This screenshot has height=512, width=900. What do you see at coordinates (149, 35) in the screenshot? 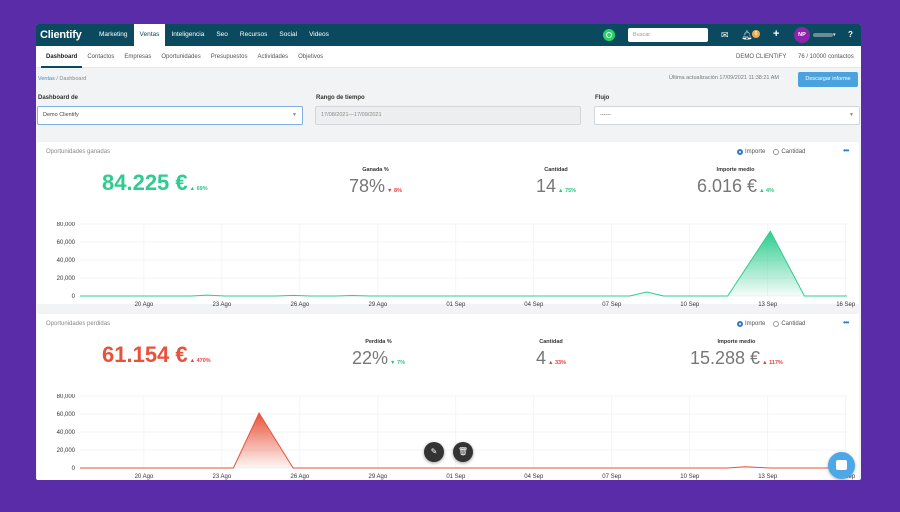
I see `nav-ventas: Ventas` at bounding box center [149, 35].